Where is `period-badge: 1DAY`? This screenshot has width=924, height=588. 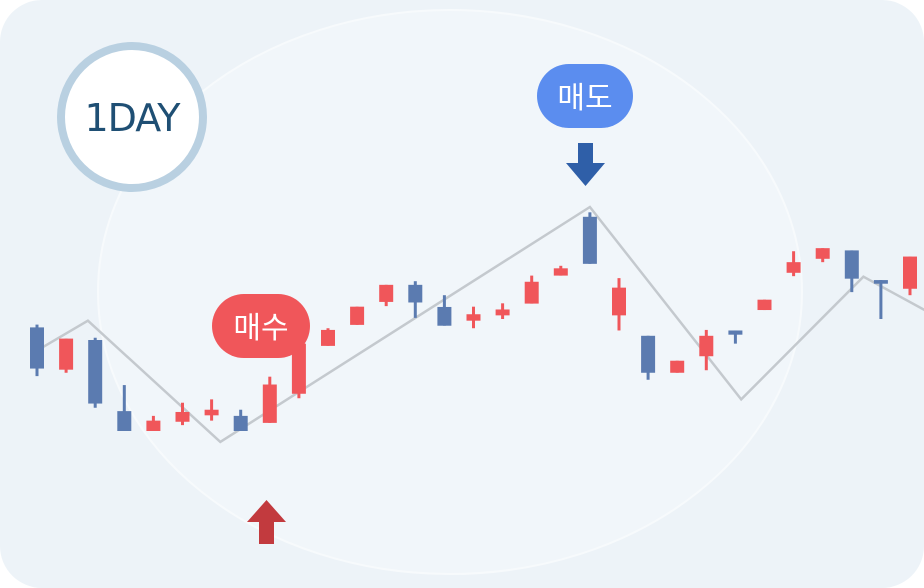
period-badge: 1DAY is located at coordinates (132, 117).